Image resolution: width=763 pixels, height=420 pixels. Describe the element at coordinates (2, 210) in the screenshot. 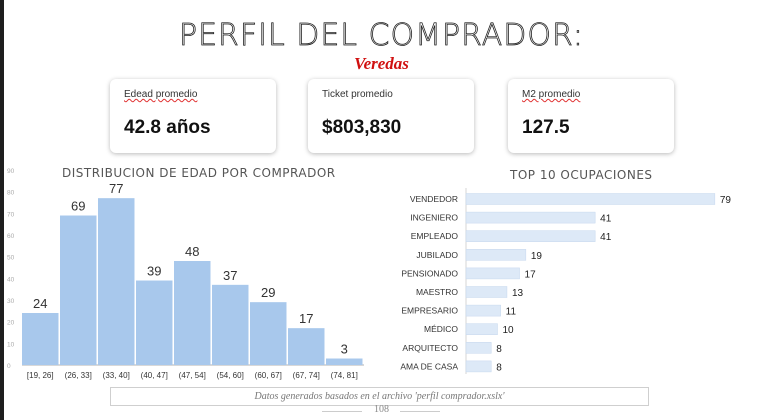

I see `slide-left-edge` at that location.